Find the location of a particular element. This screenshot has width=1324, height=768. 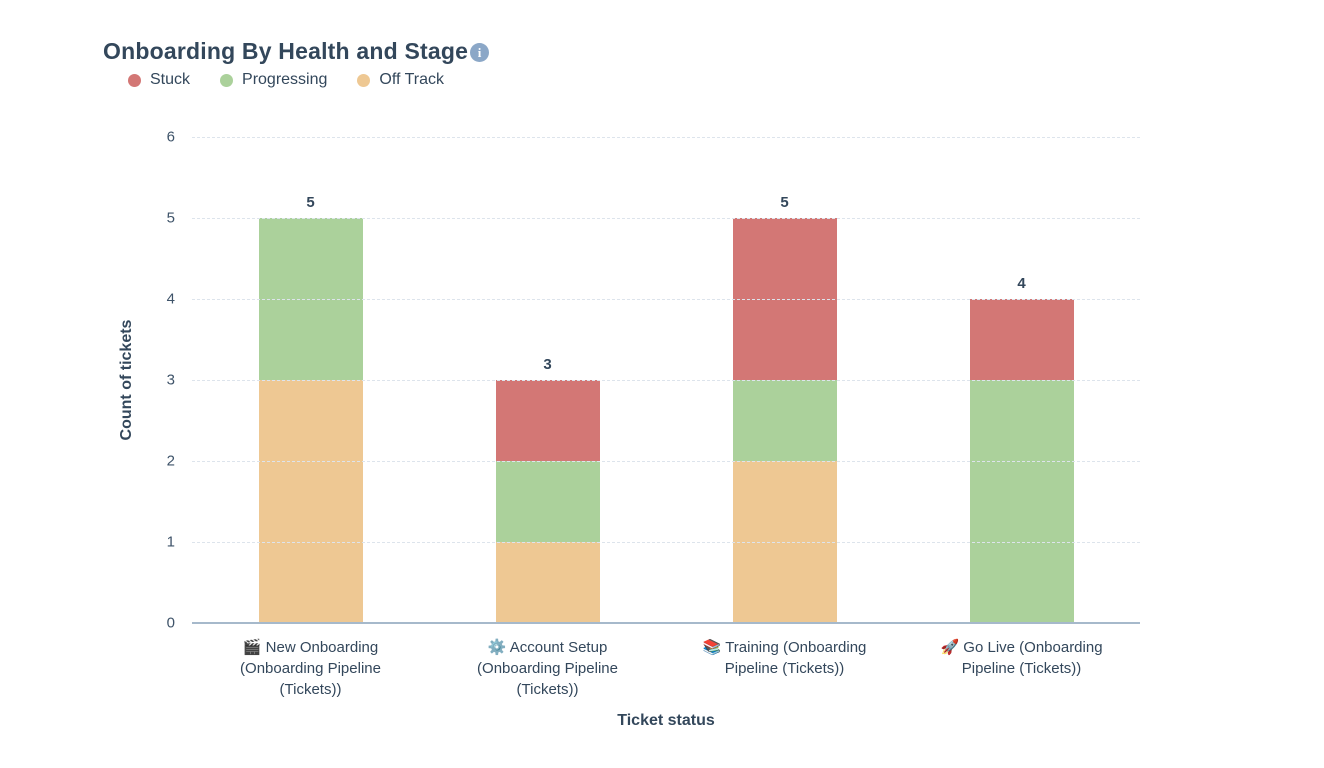

info-icon: i is located at coordinates (480, 52).